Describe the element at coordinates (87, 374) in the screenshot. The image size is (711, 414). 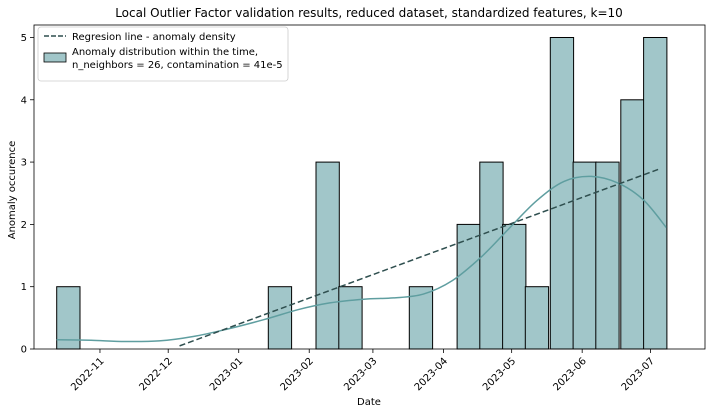
I see `x-tick-label: 2022-11` at that location.